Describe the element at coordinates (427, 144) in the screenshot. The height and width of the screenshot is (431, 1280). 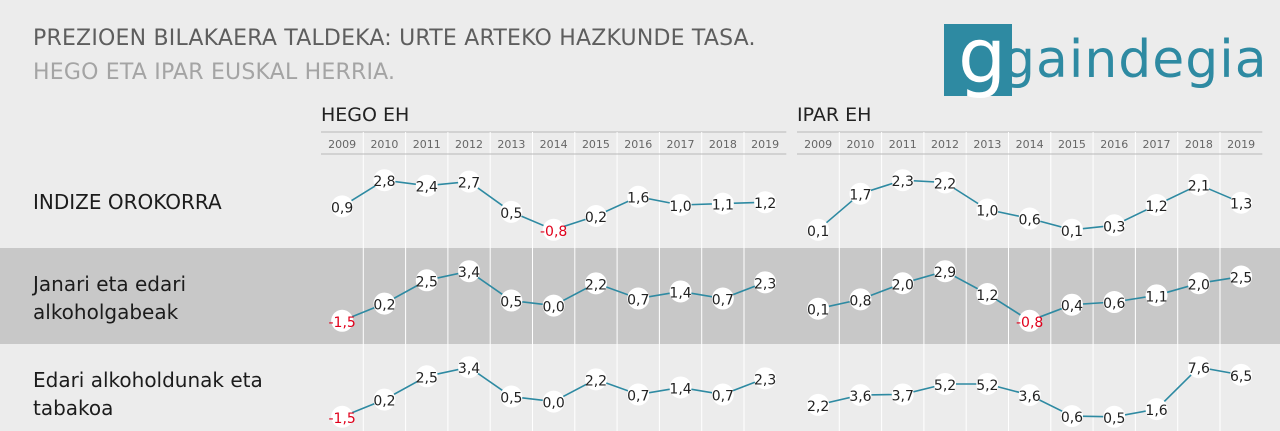
I see `year-label-hego: 2011` at that location.